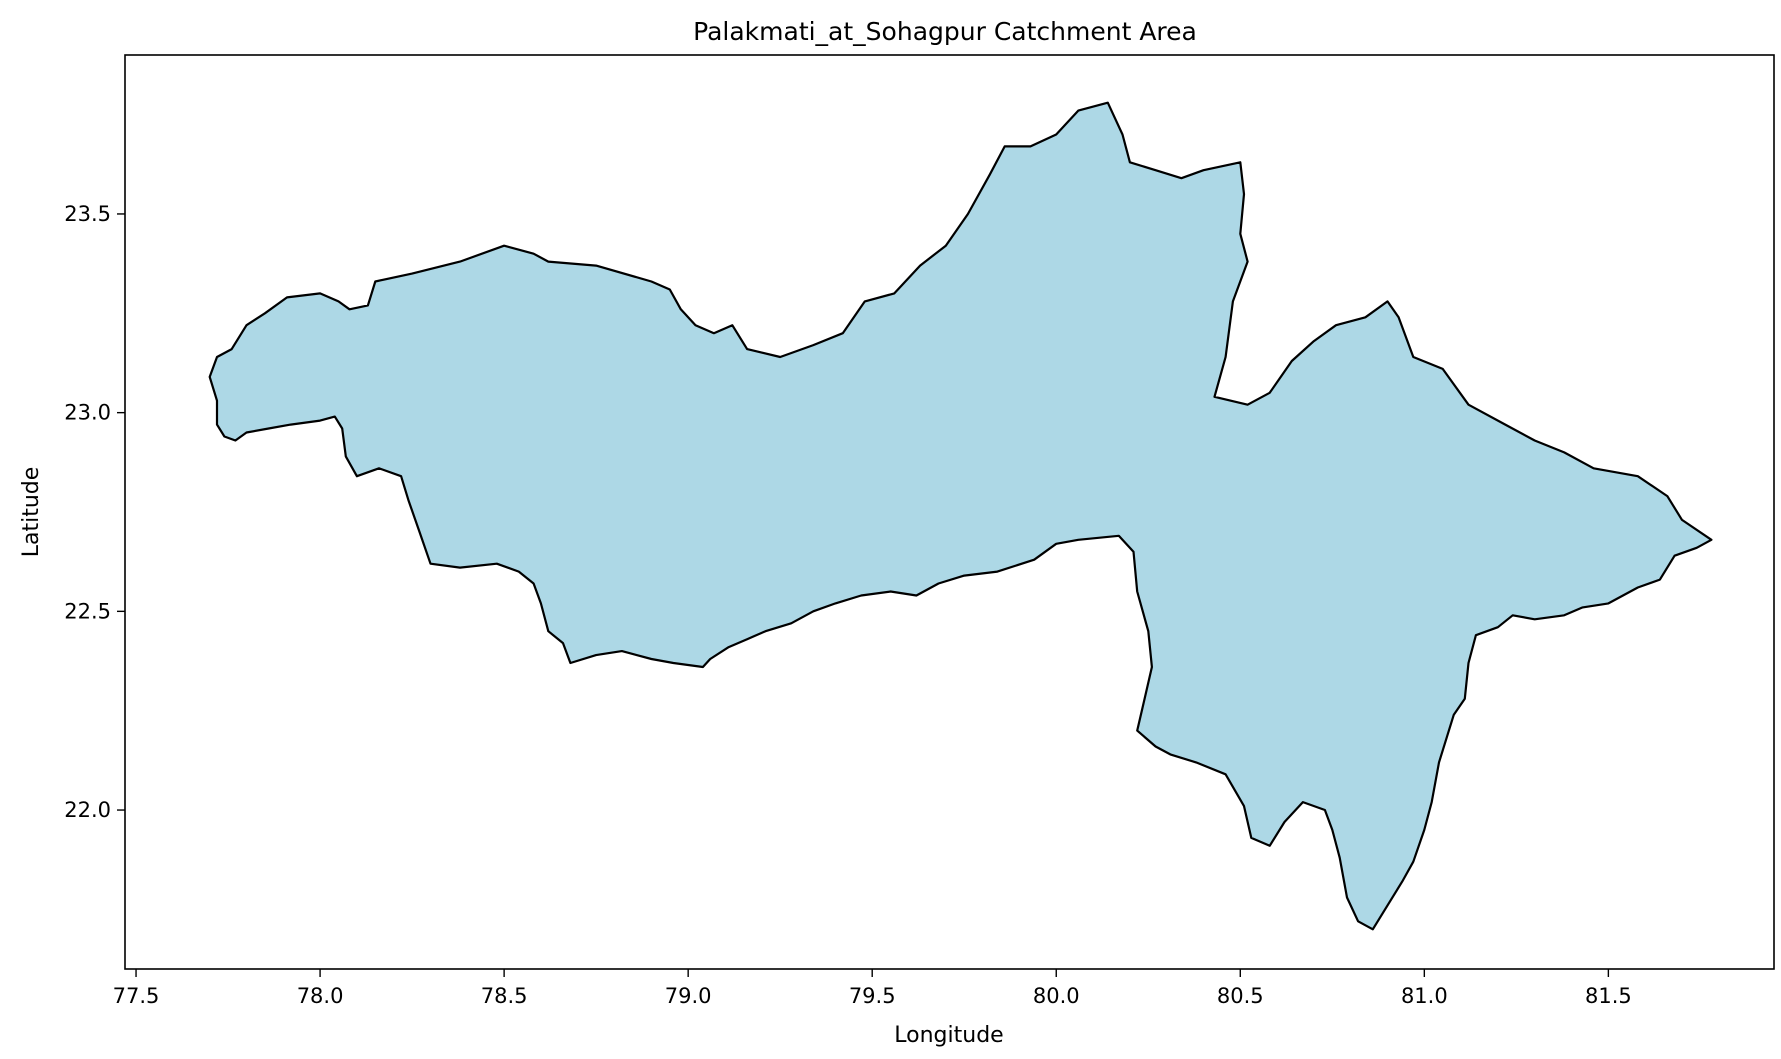 This screenshot has width=1781, height=1059. What do you see at coordinates (945, 31) in the screenshot?
I see `chart-title: Palakmati_at_Sohagpur Catchment Area` at bounding box center [945, 31].